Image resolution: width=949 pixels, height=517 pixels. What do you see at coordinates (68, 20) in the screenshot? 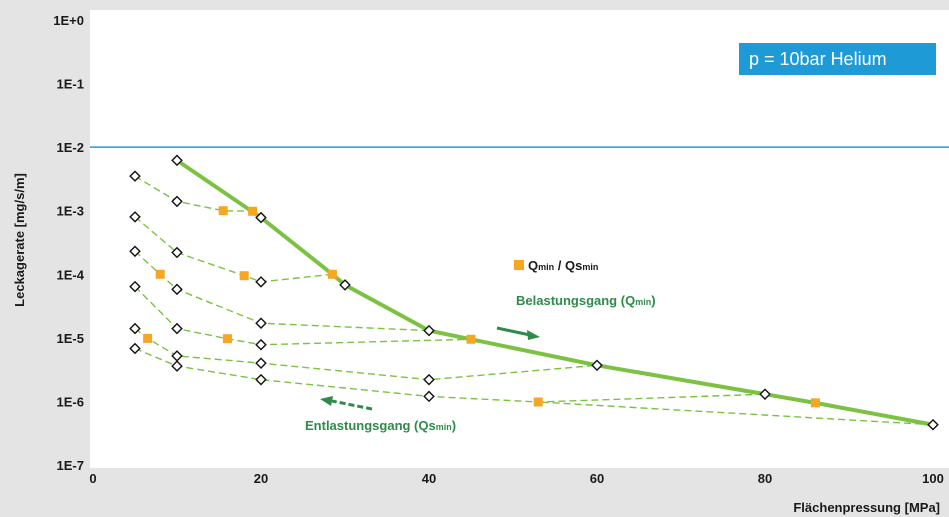
I see `y-tick-label: 1E+0` at bounding box center [68, 20].